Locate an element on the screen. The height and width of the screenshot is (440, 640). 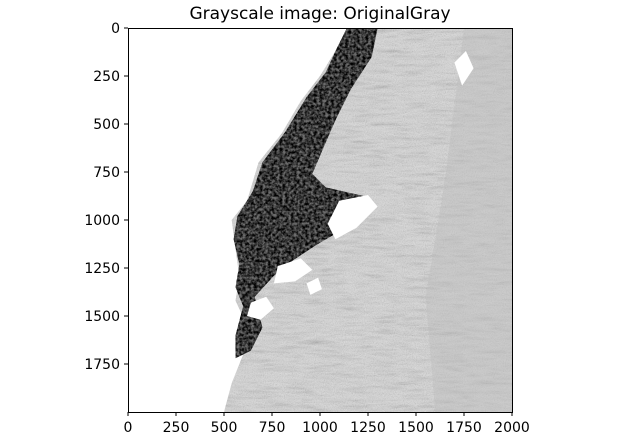
title: Grayscale image: OriginalGray is located at coordinates (319, 14).